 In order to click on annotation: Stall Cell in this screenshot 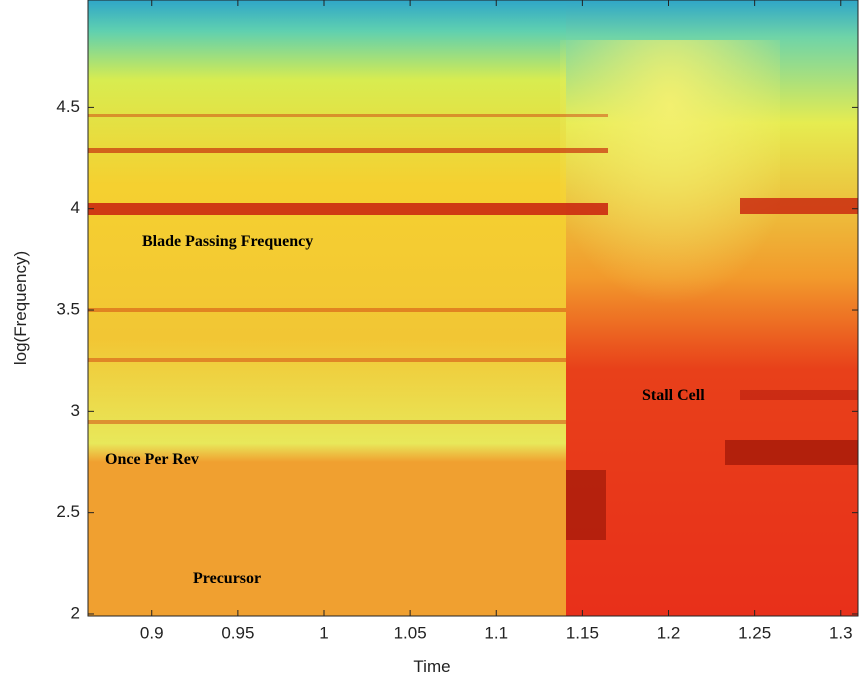, I will do `click(673, 395)`.